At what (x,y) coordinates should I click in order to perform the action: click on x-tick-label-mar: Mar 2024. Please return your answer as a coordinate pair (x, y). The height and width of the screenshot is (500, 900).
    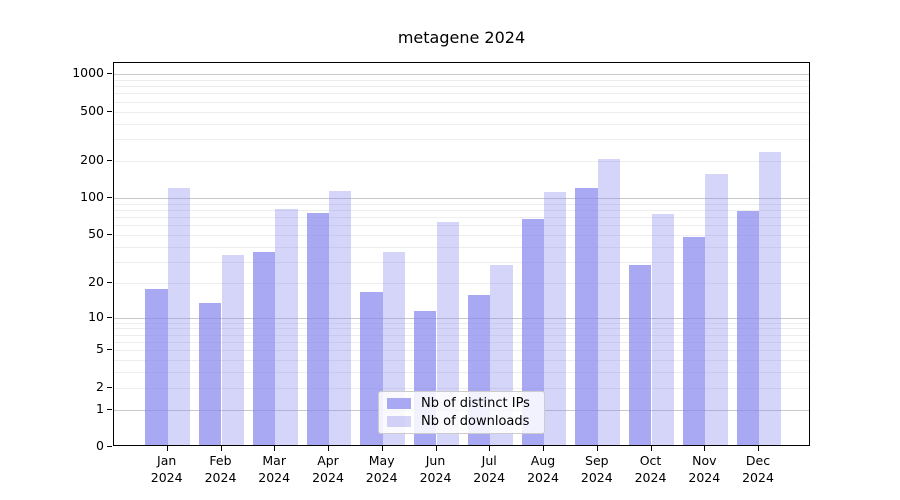
    Looking at the image, I should click on (274, 469).